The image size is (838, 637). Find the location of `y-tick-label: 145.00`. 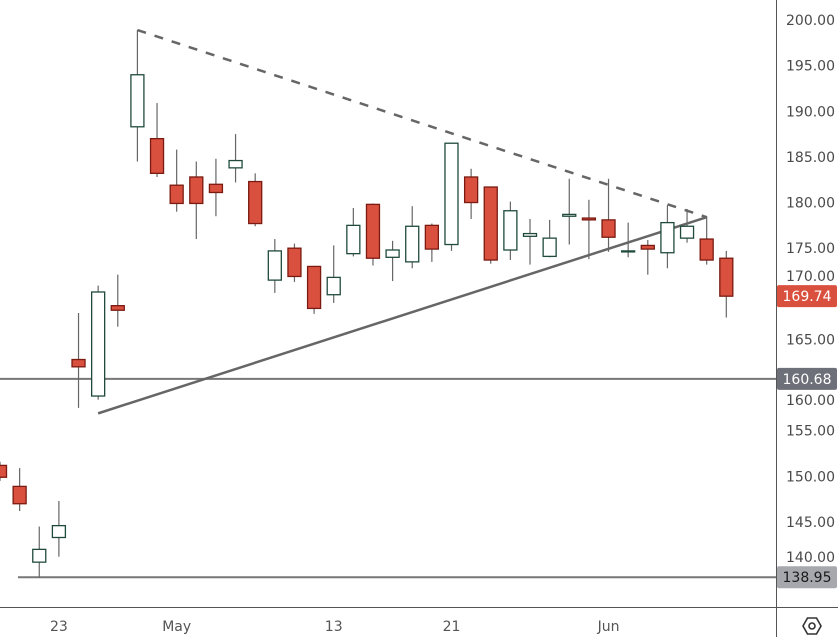

y-tick-label: 145.00 is located at coordinates (810, 523).